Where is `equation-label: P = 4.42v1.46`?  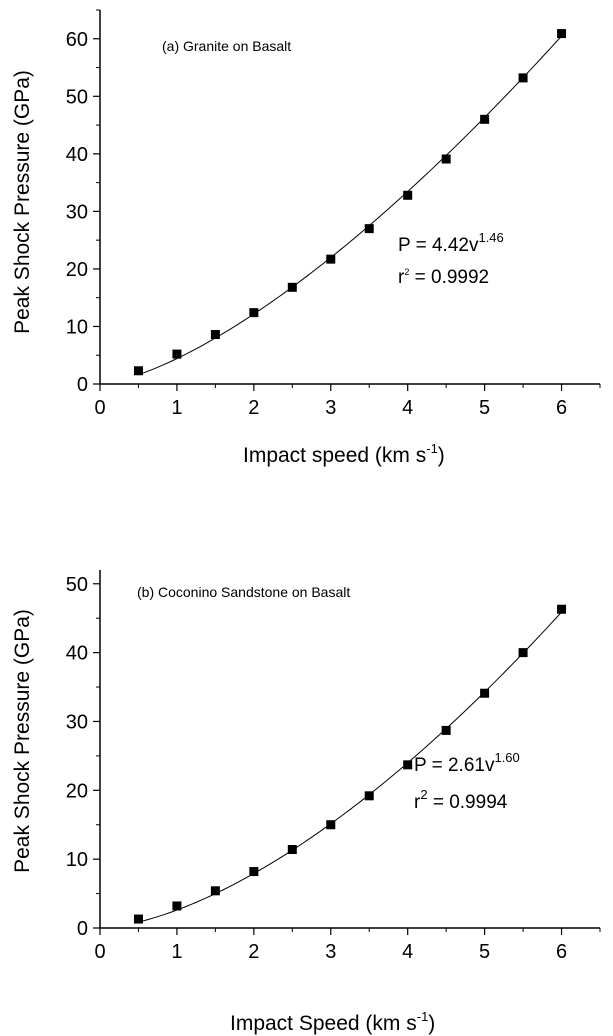 equation-label: P = 4.42v1.46 is located at coordinates (451, 243).